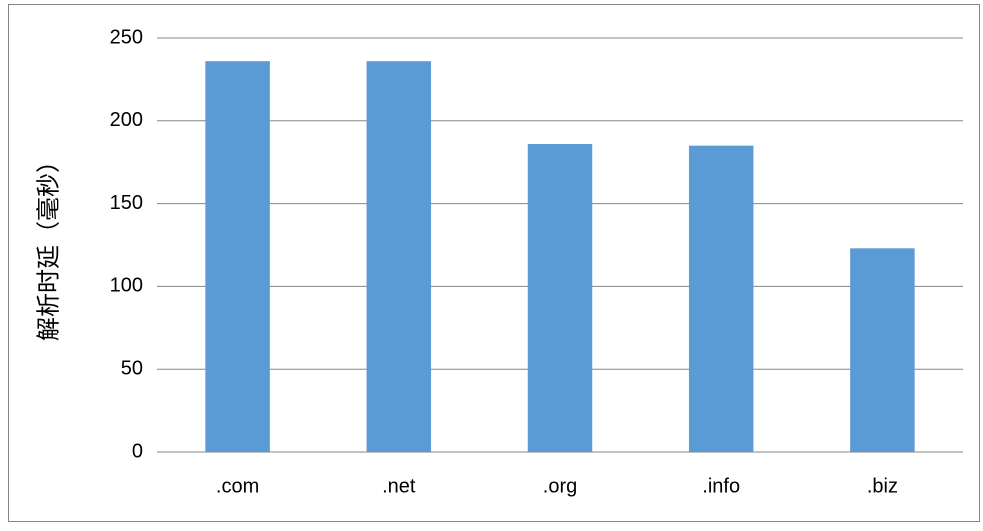 The image size is (983, 531). What do you see at coordinates (126, 286) in the screenshot?
I see `y-tick-label: 100` at bounding box center [126, 286].